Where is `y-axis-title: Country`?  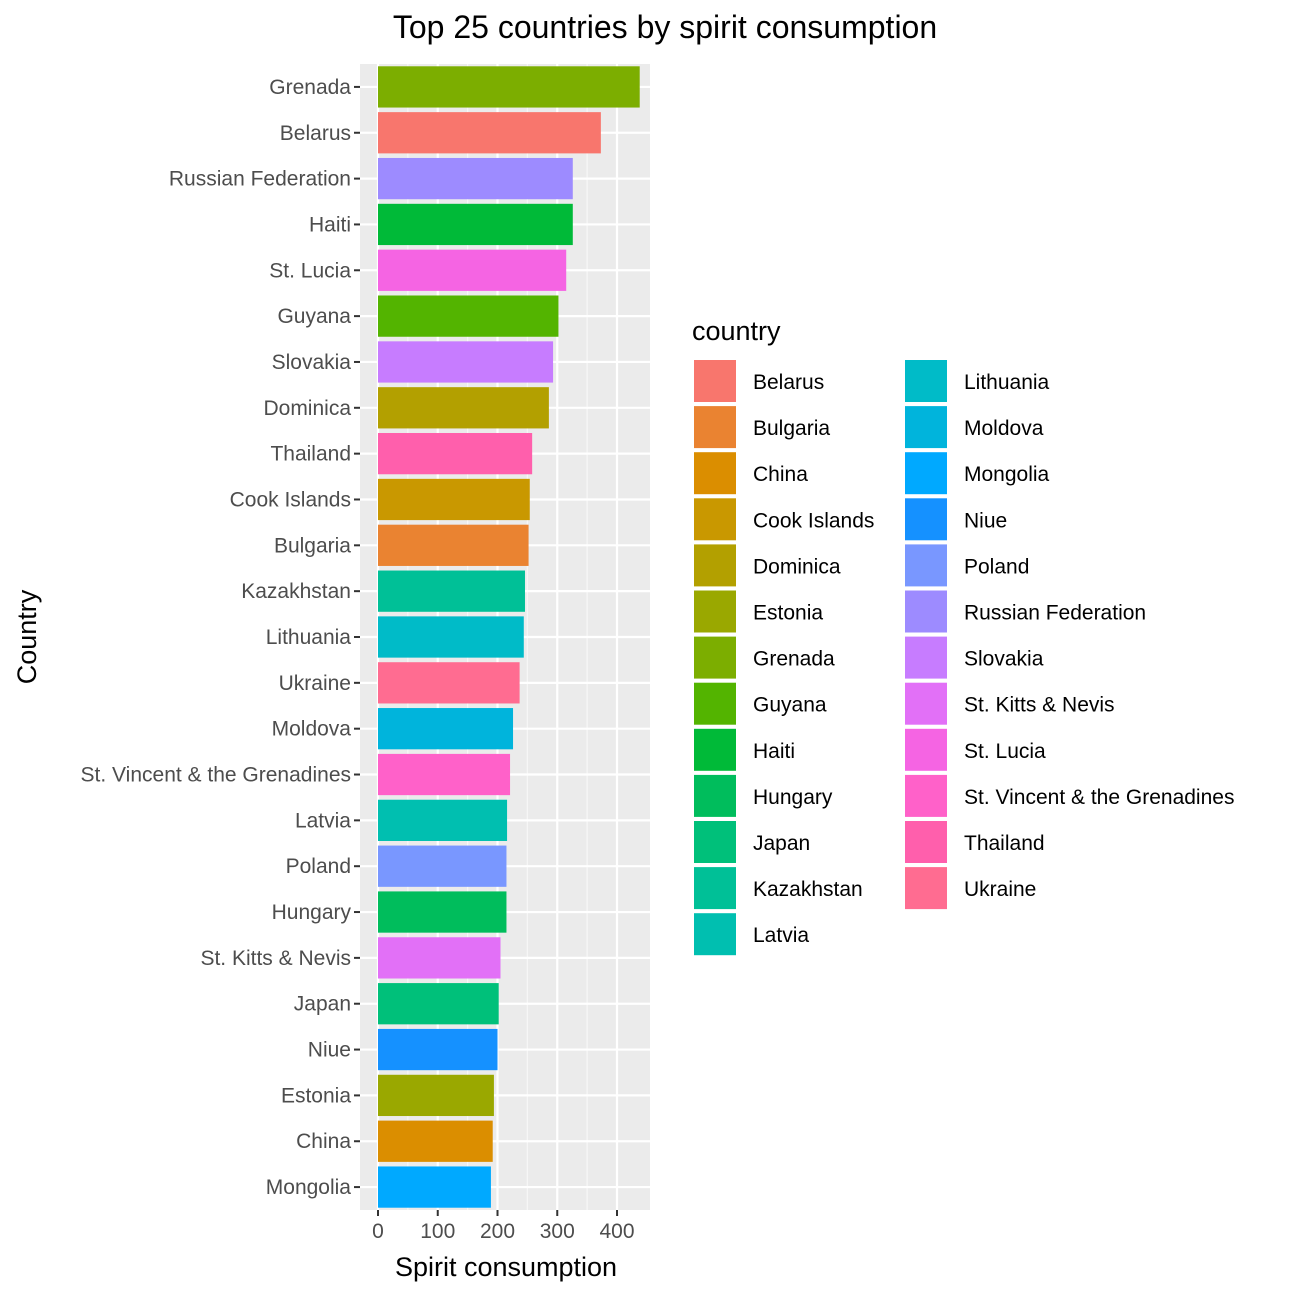
y-axis-title: Country is located at coordinates (27, 636).